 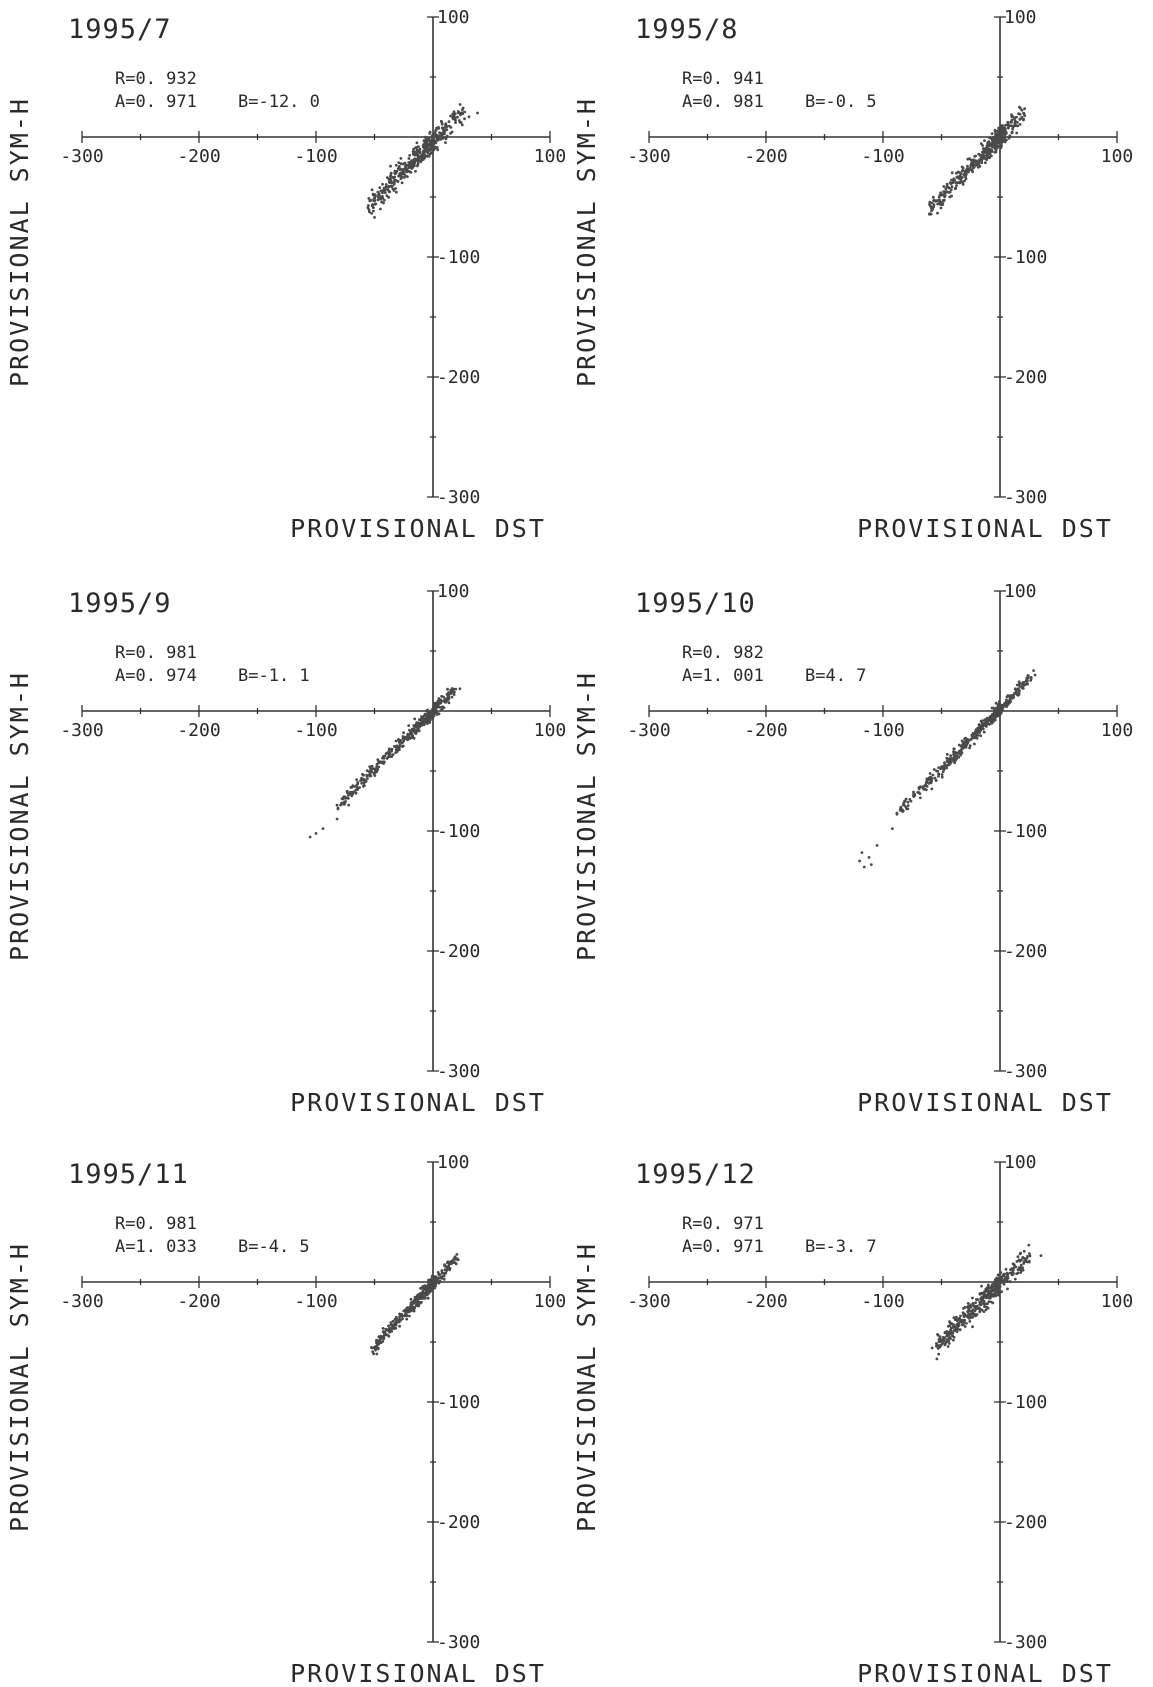 What do you see at coordinates (723, 102) in the screenshot?
I see `stat-a: A=0. 981` at bounding box center [723, 102].